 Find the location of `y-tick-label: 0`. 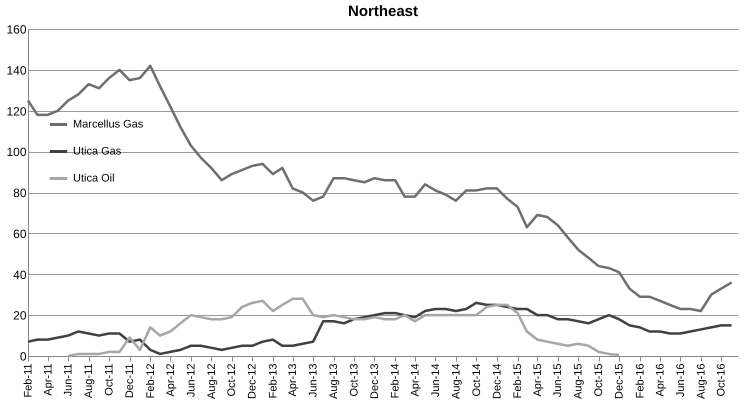

y-tick-label: 0 is located at coordinates (23, 357).